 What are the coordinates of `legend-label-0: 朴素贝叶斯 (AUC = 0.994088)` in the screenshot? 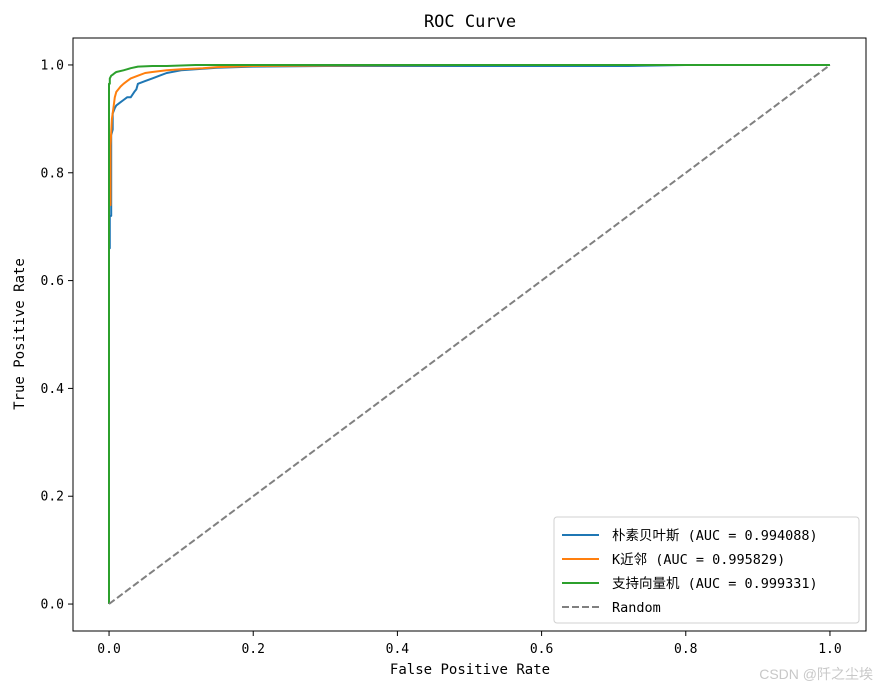 It's located at (715, 536).